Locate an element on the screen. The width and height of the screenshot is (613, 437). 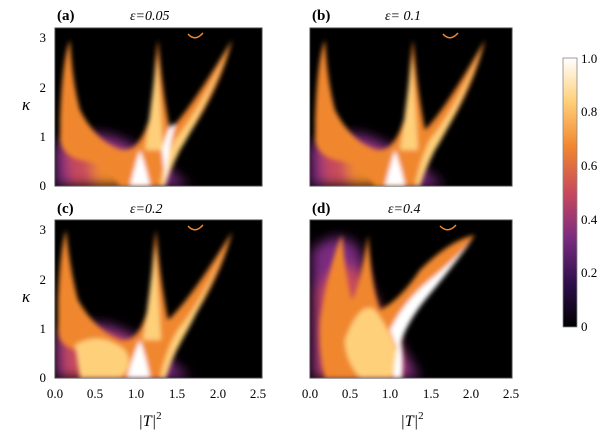
panel-b: (b) ε= 0.1 is located at coordinates (411, 97).